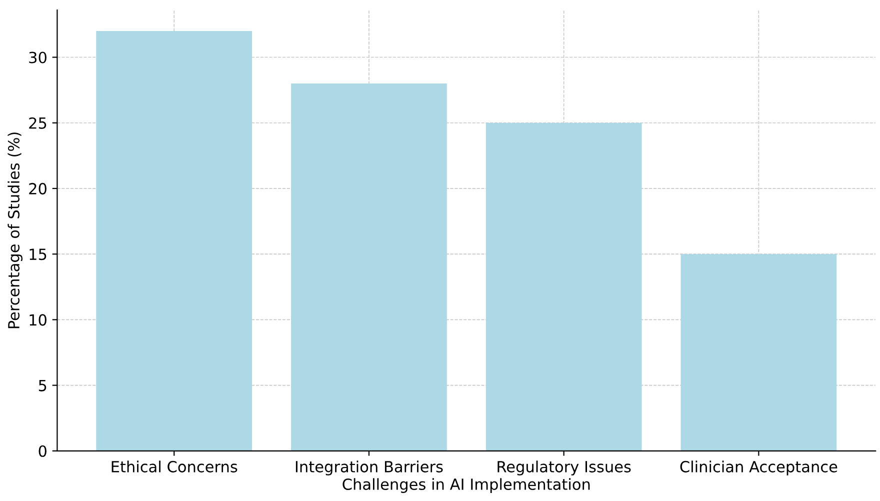 The width and height of the screenshot is (880, 501). I want to click on y-tick-label: 25, so click(37, 123).